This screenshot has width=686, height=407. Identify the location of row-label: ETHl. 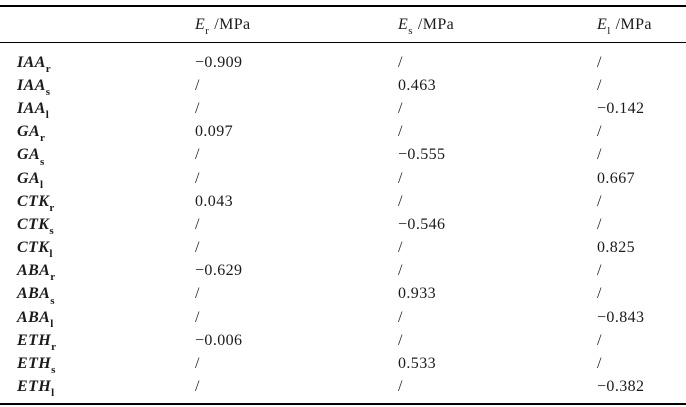
(97, 389).